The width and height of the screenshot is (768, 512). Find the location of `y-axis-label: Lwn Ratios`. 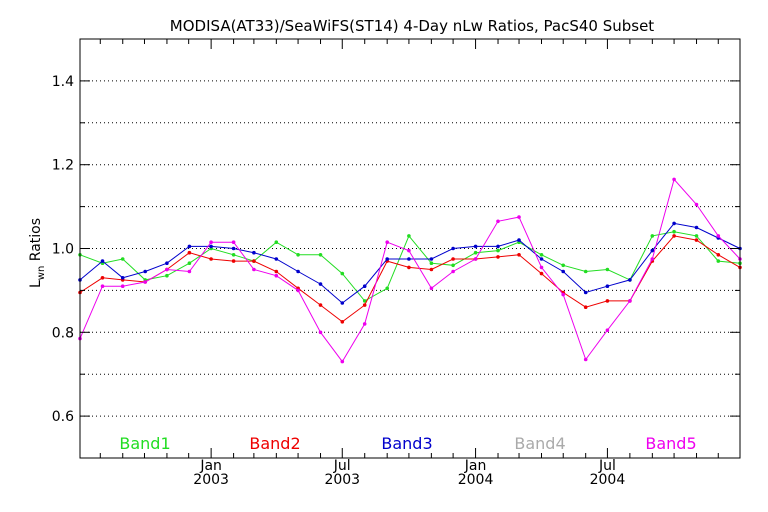

y-axis-label: Lwn Ratios is located at coordinates (37, 253).